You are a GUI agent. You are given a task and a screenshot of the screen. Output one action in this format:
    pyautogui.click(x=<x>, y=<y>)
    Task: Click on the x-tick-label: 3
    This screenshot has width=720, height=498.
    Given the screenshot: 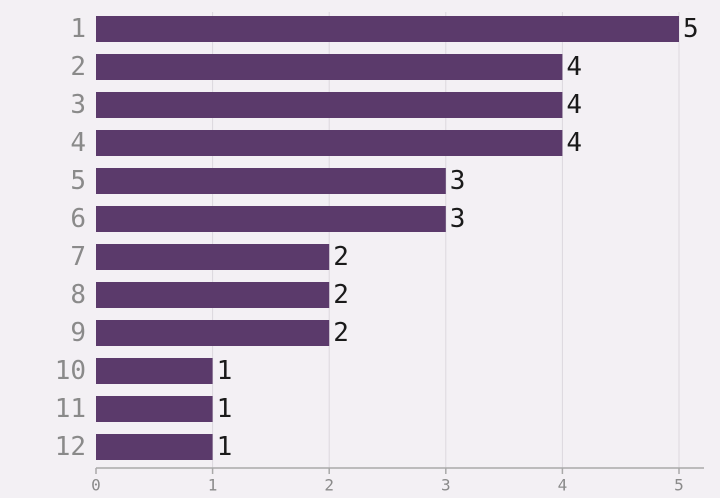 What is the action you would take?
    pyautogui.click(x=446, y=485)
    